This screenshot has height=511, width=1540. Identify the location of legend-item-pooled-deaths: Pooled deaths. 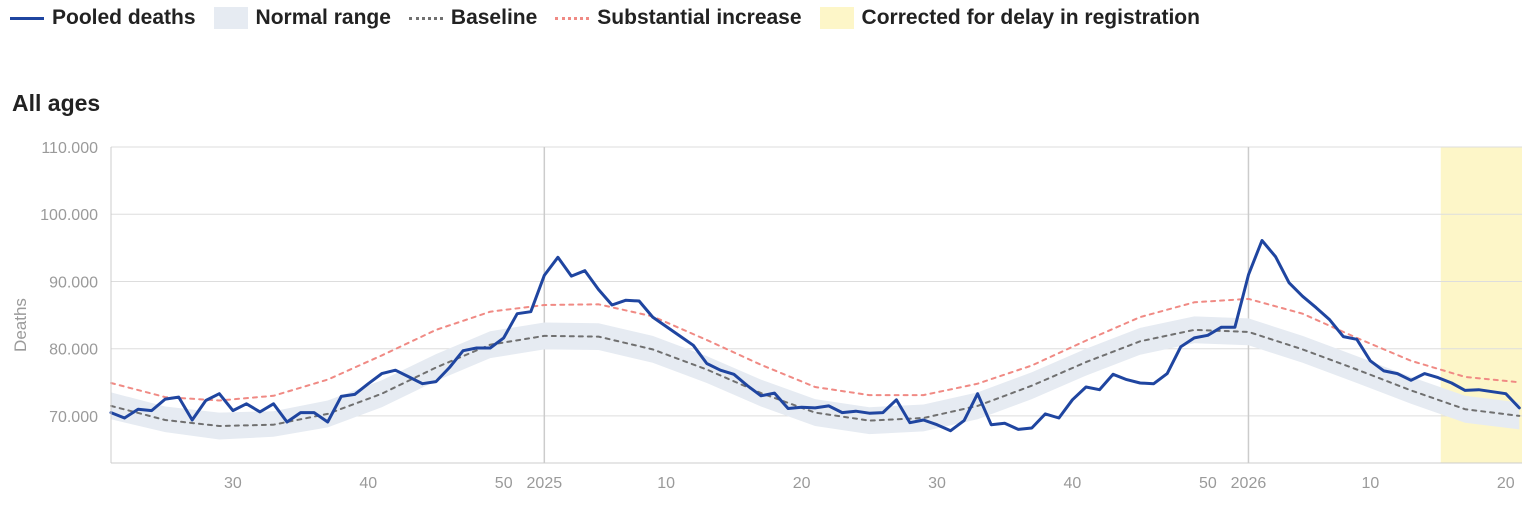
(103, 18).